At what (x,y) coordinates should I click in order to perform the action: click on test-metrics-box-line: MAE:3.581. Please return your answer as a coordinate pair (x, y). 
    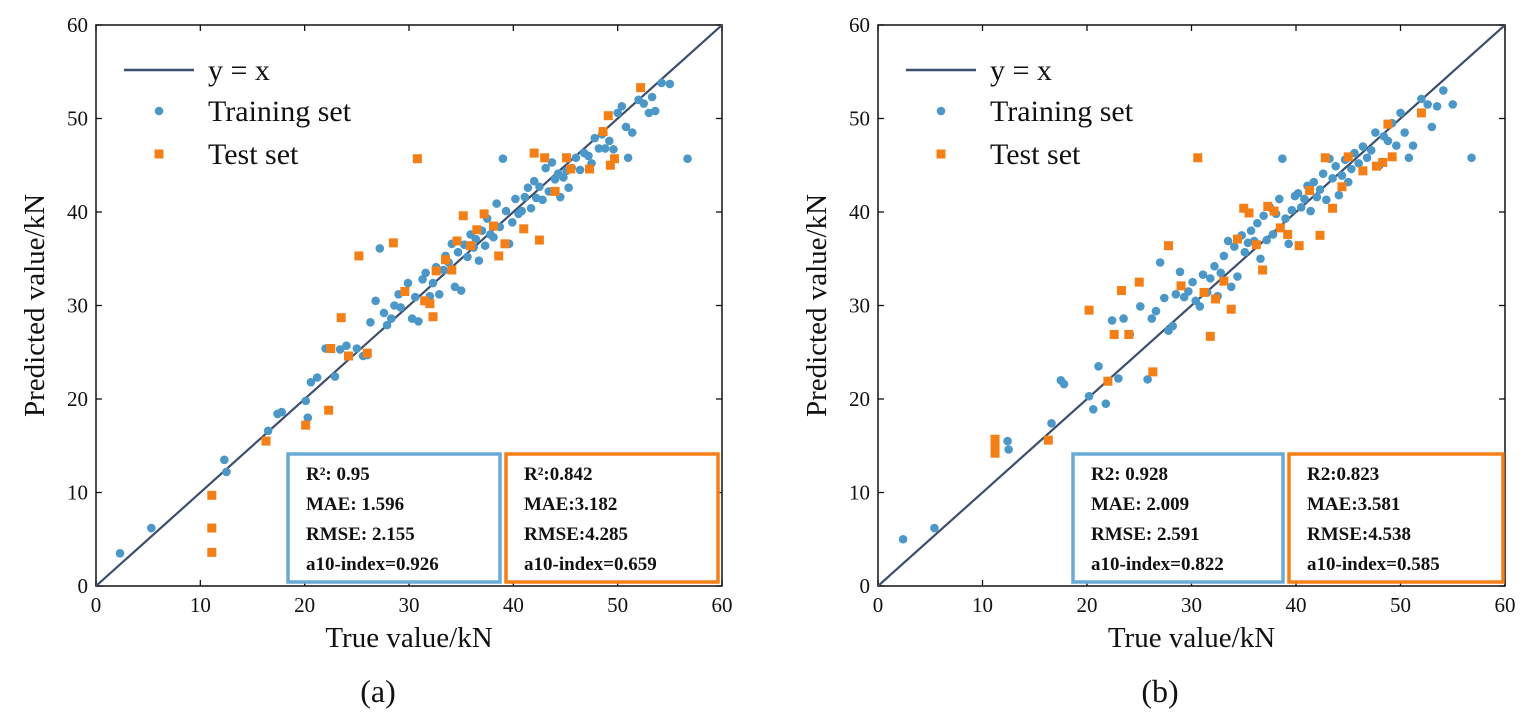
    Looking at the image, I should click on (1353, 504).